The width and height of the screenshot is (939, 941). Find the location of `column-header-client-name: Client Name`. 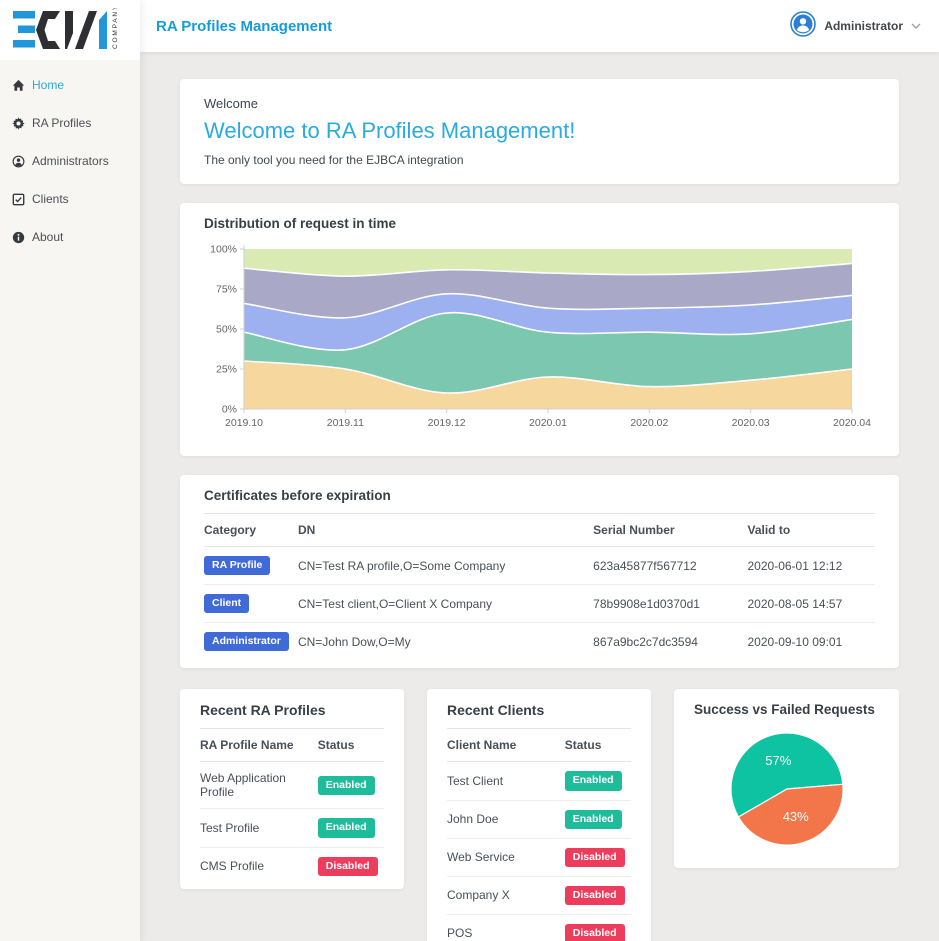

column-header-client-name: Client Name is located at coordinates (506, 746).